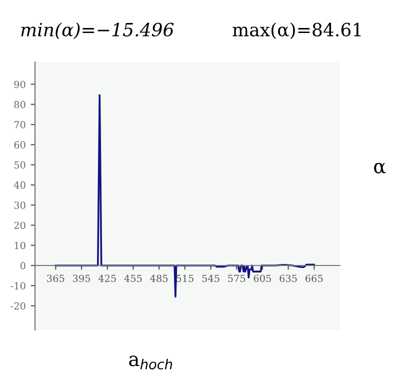  What do you see at coordinates (133, 278) in the screenshot?
I see `x-tick-label: 455` at bounding box center [133, 278].